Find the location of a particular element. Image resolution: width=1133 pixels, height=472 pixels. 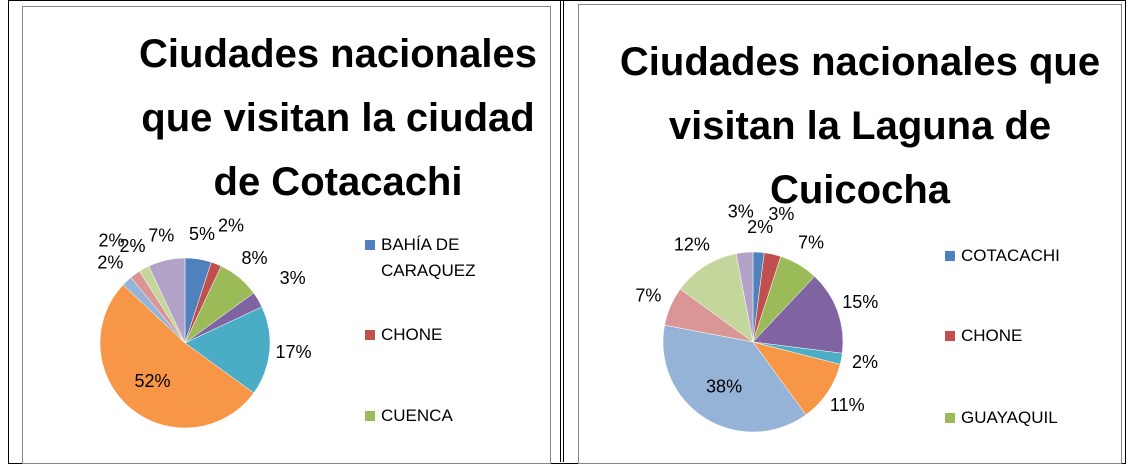

legend-label: BAHÍA DE CARAQUEZ is located at coordinates (428, 257).